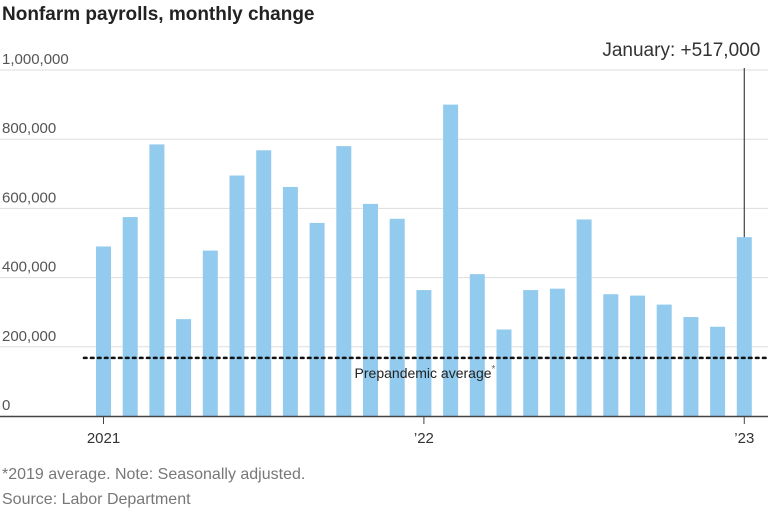  What do you see at coordinates (29, 267) in the screenshot?
I see `y-tick-label: 400,000` at bounding box center [29, 267].